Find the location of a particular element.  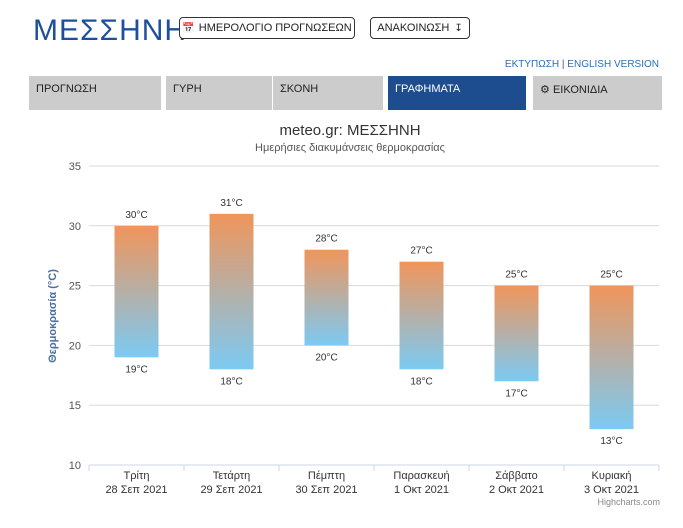

forecast-calendar-label: ΗΜΕΡΟΛΟΓΙΟ ΠΡΟΓΝΩΣΕΩΝ is located at coordinates (275, 28).